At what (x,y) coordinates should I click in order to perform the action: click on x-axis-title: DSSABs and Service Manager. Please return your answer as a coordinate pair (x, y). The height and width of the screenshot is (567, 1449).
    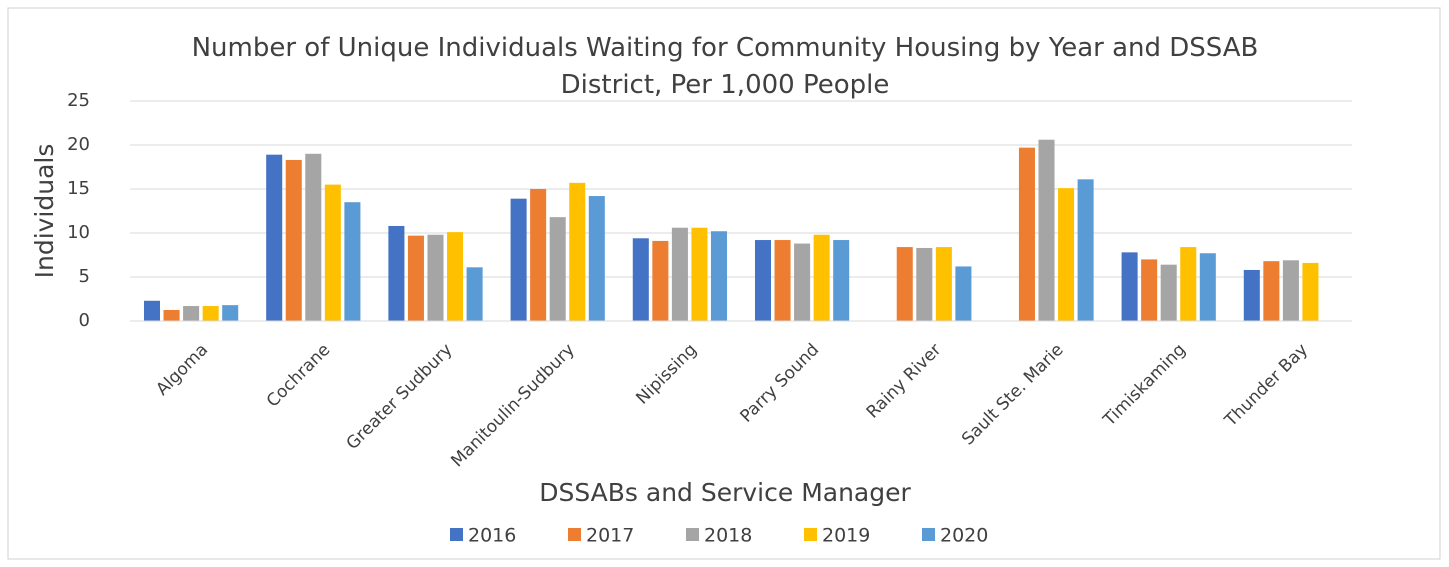
    Looking at the image, I should click on (725, 492).